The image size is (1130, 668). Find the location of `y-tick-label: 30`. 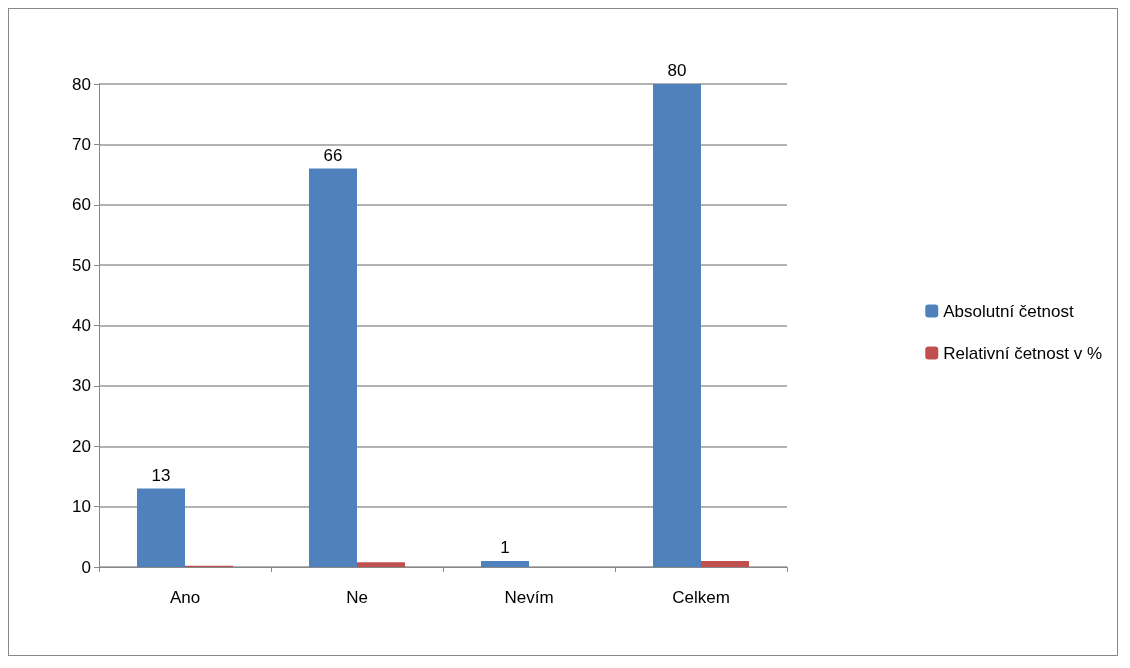

y-tick-label: 30 is located at coordinates (81, 386).